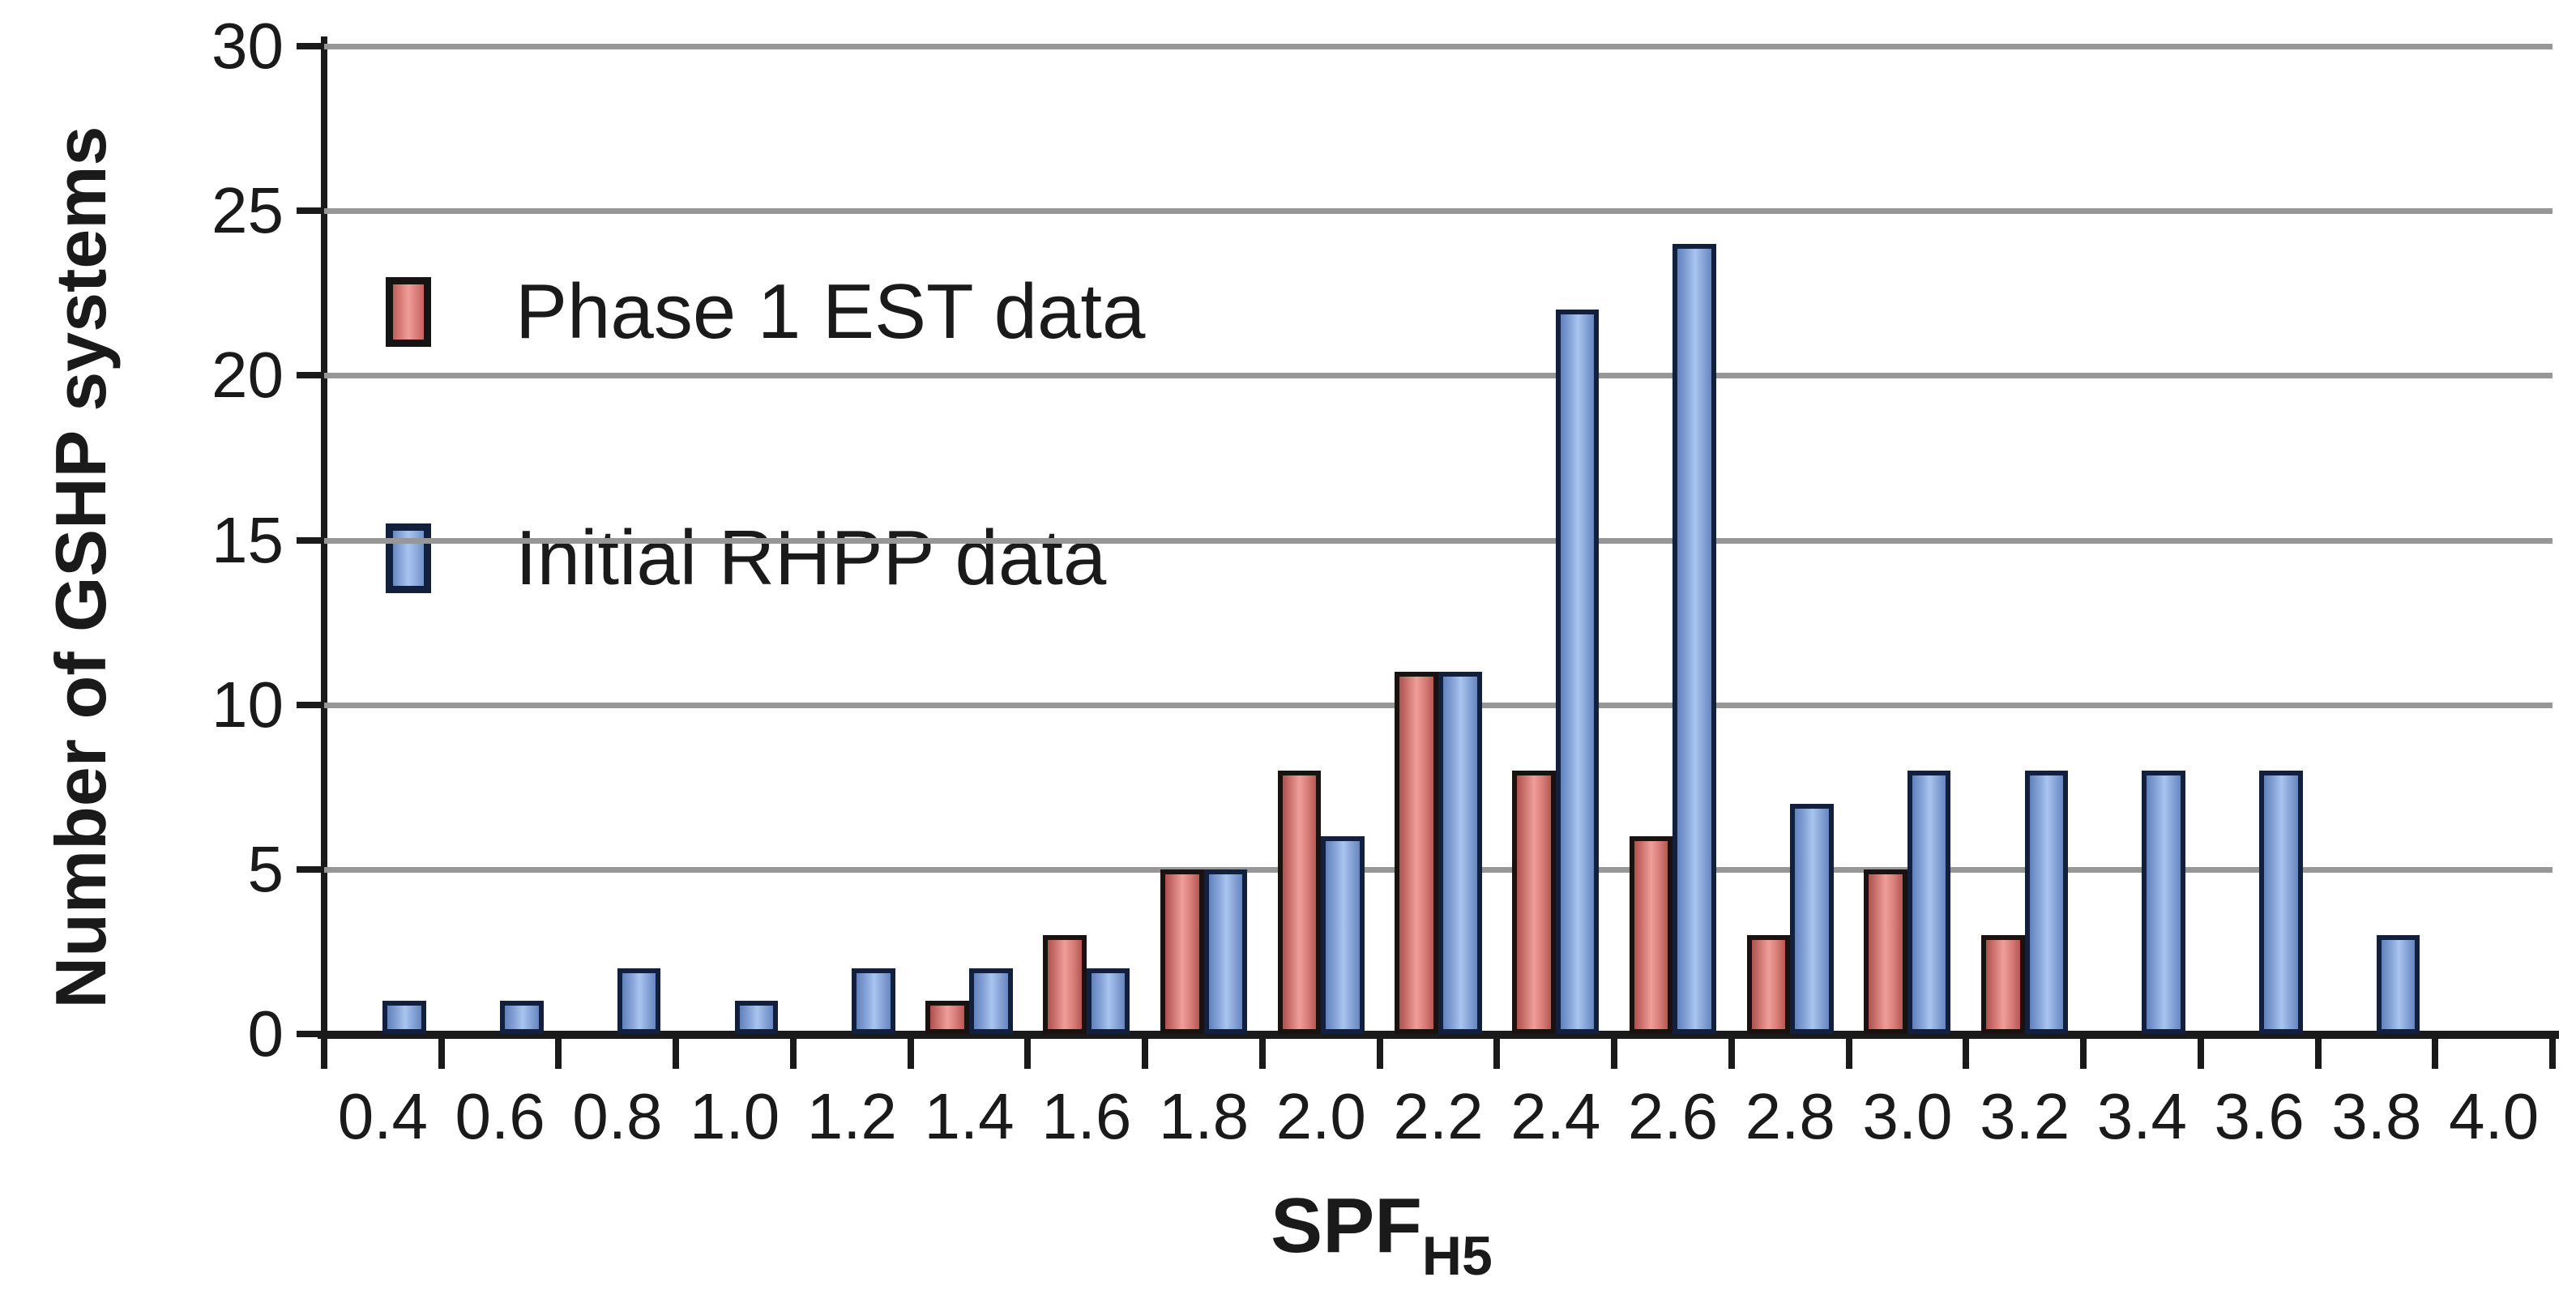 Image resolution: width=2576 pixels, height=1303 pixels. Describe the element at coordinates (265, 1034) in the screenshot. I see `y-tick-label-0: 0` at that location.